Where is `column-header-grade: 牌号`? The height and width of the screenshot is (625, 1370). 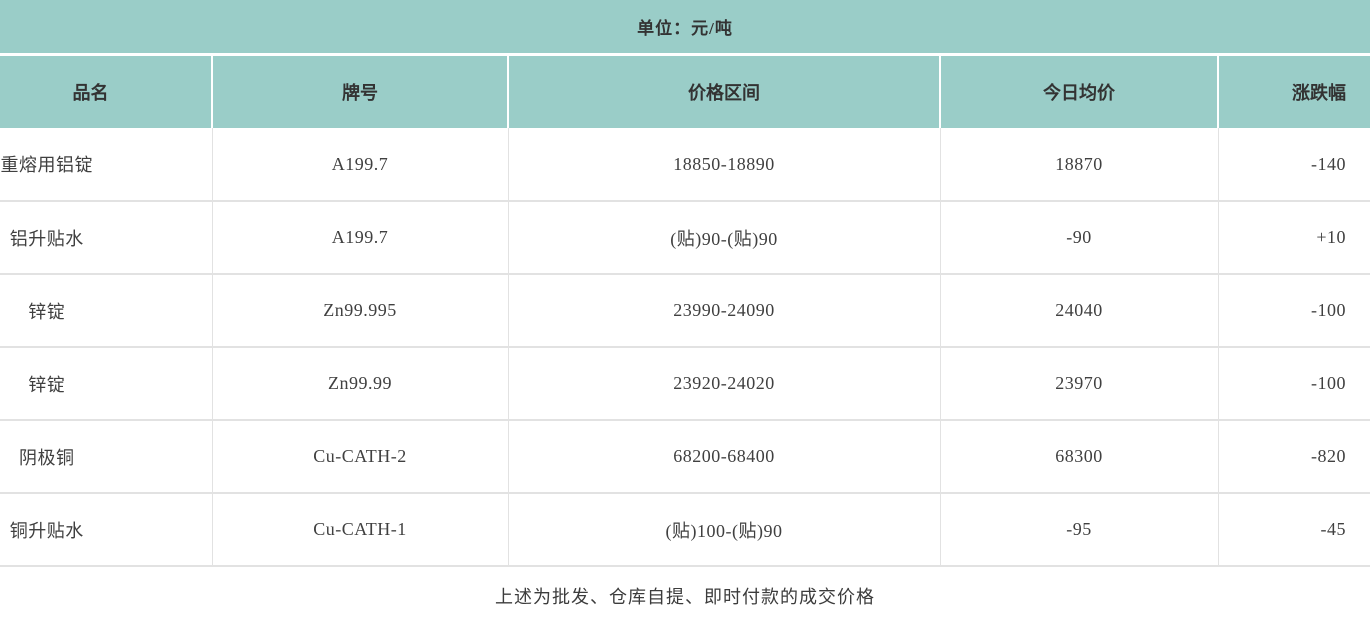 column-header-grade: 牌号 is located at coordinates (359, 92).